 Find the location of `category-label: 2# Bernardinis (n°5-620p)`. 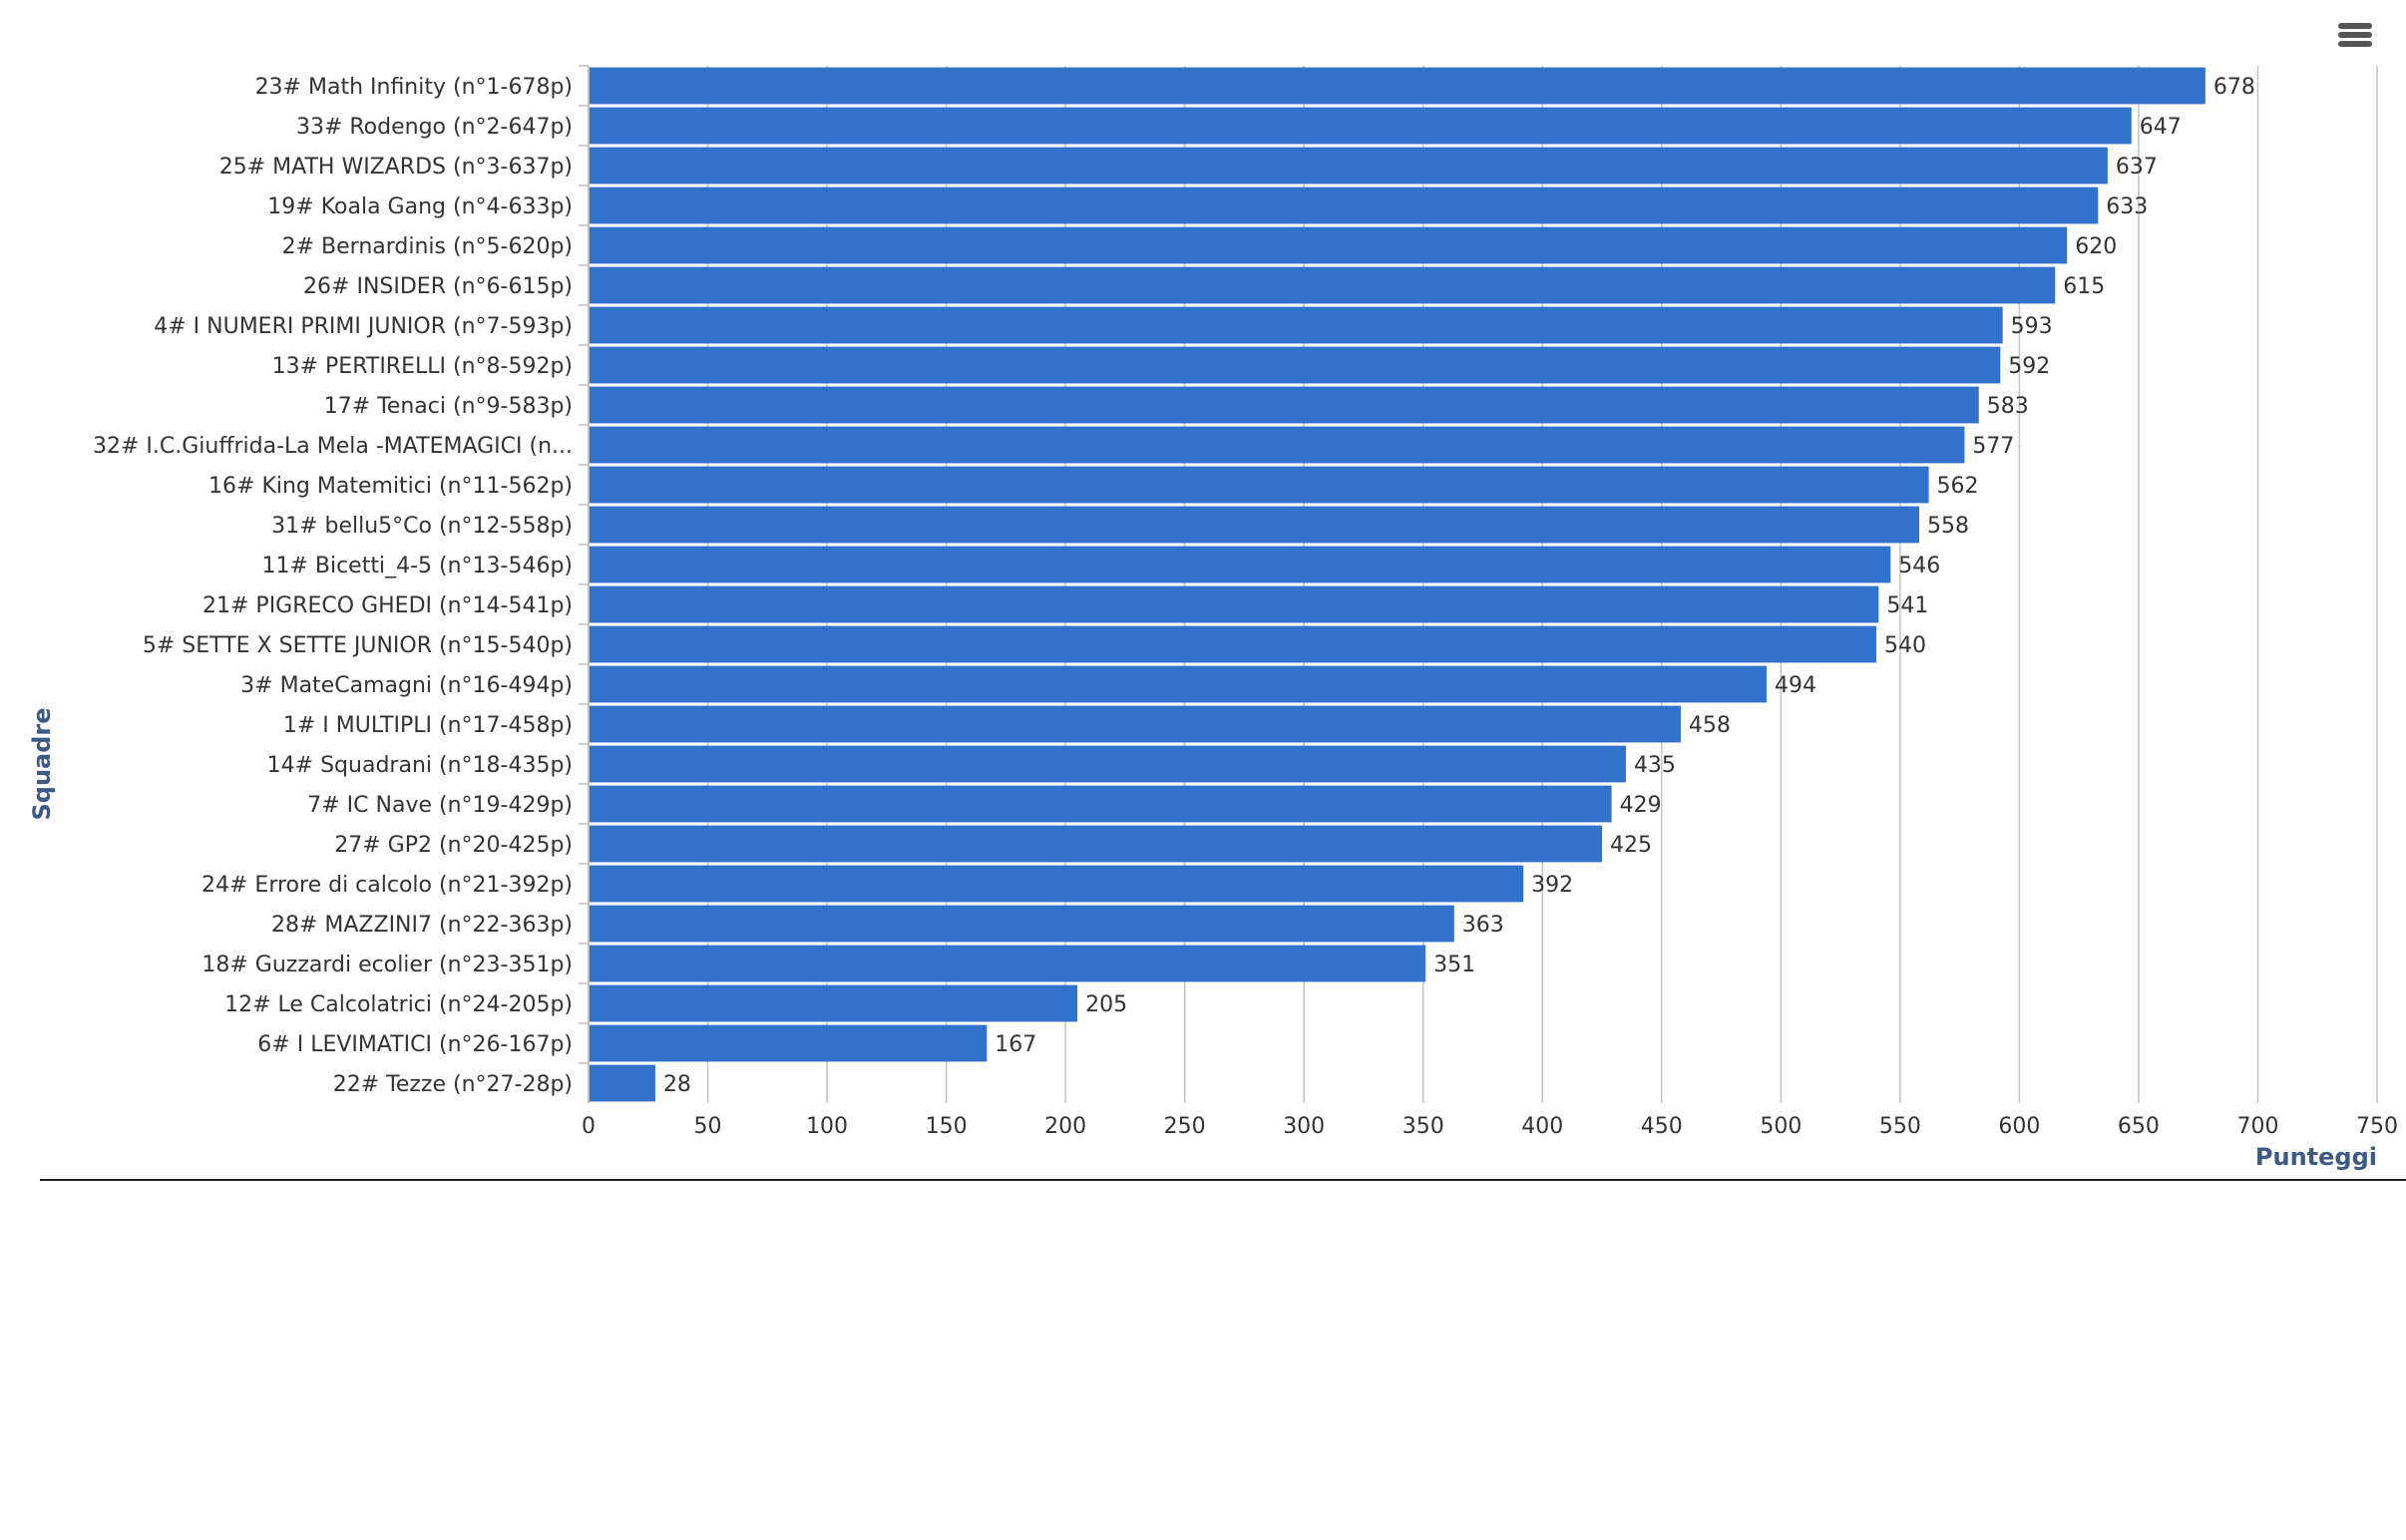

category-label: 2# Bernardinis (n°5-620p) is located at coordinates (427, 246).